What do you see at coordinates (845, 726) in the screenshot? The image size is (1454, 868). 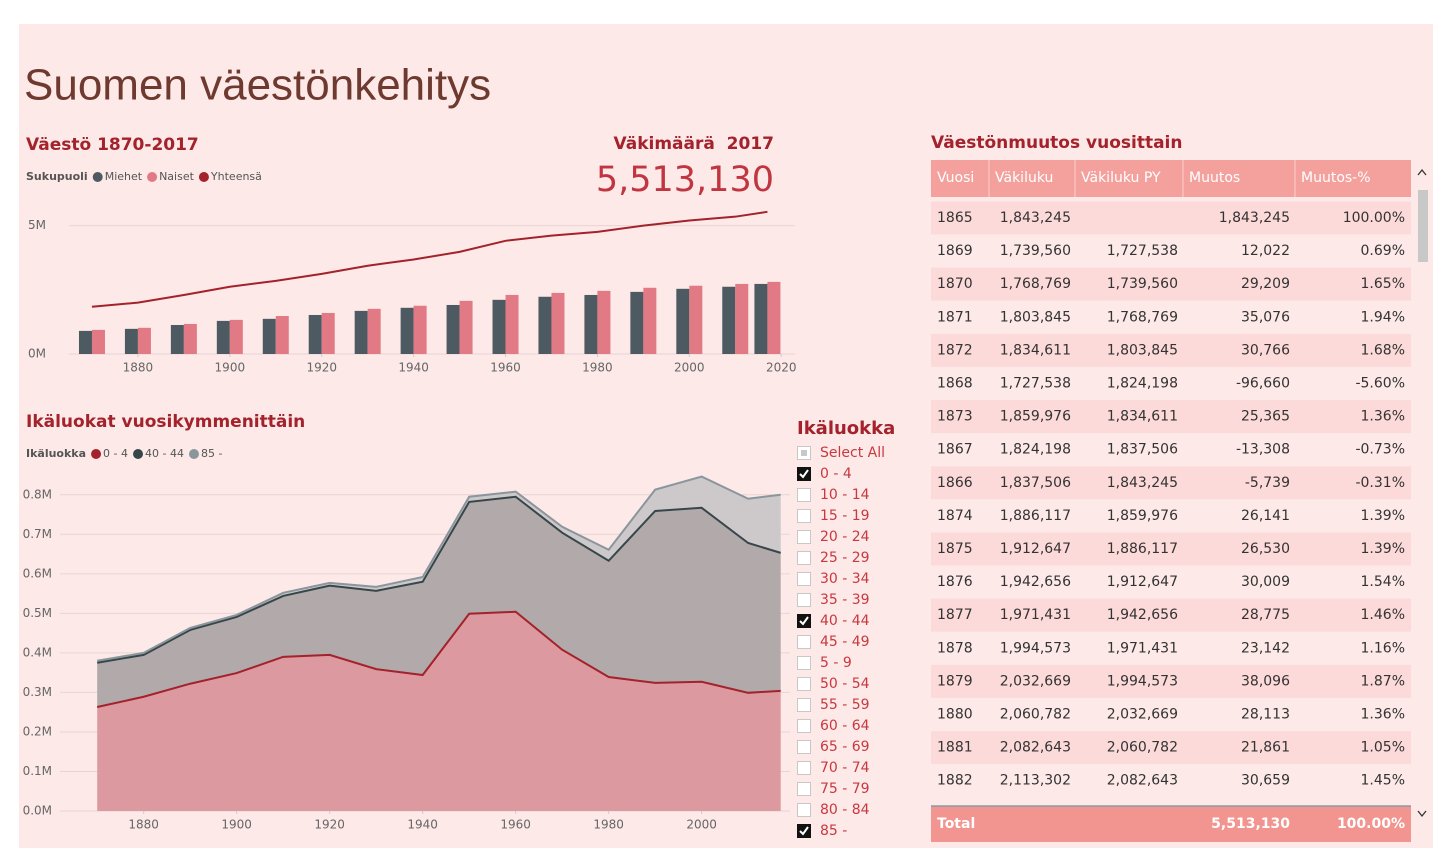 I see `slicer-label: 60 - 64` at bounding box center [845, 726].